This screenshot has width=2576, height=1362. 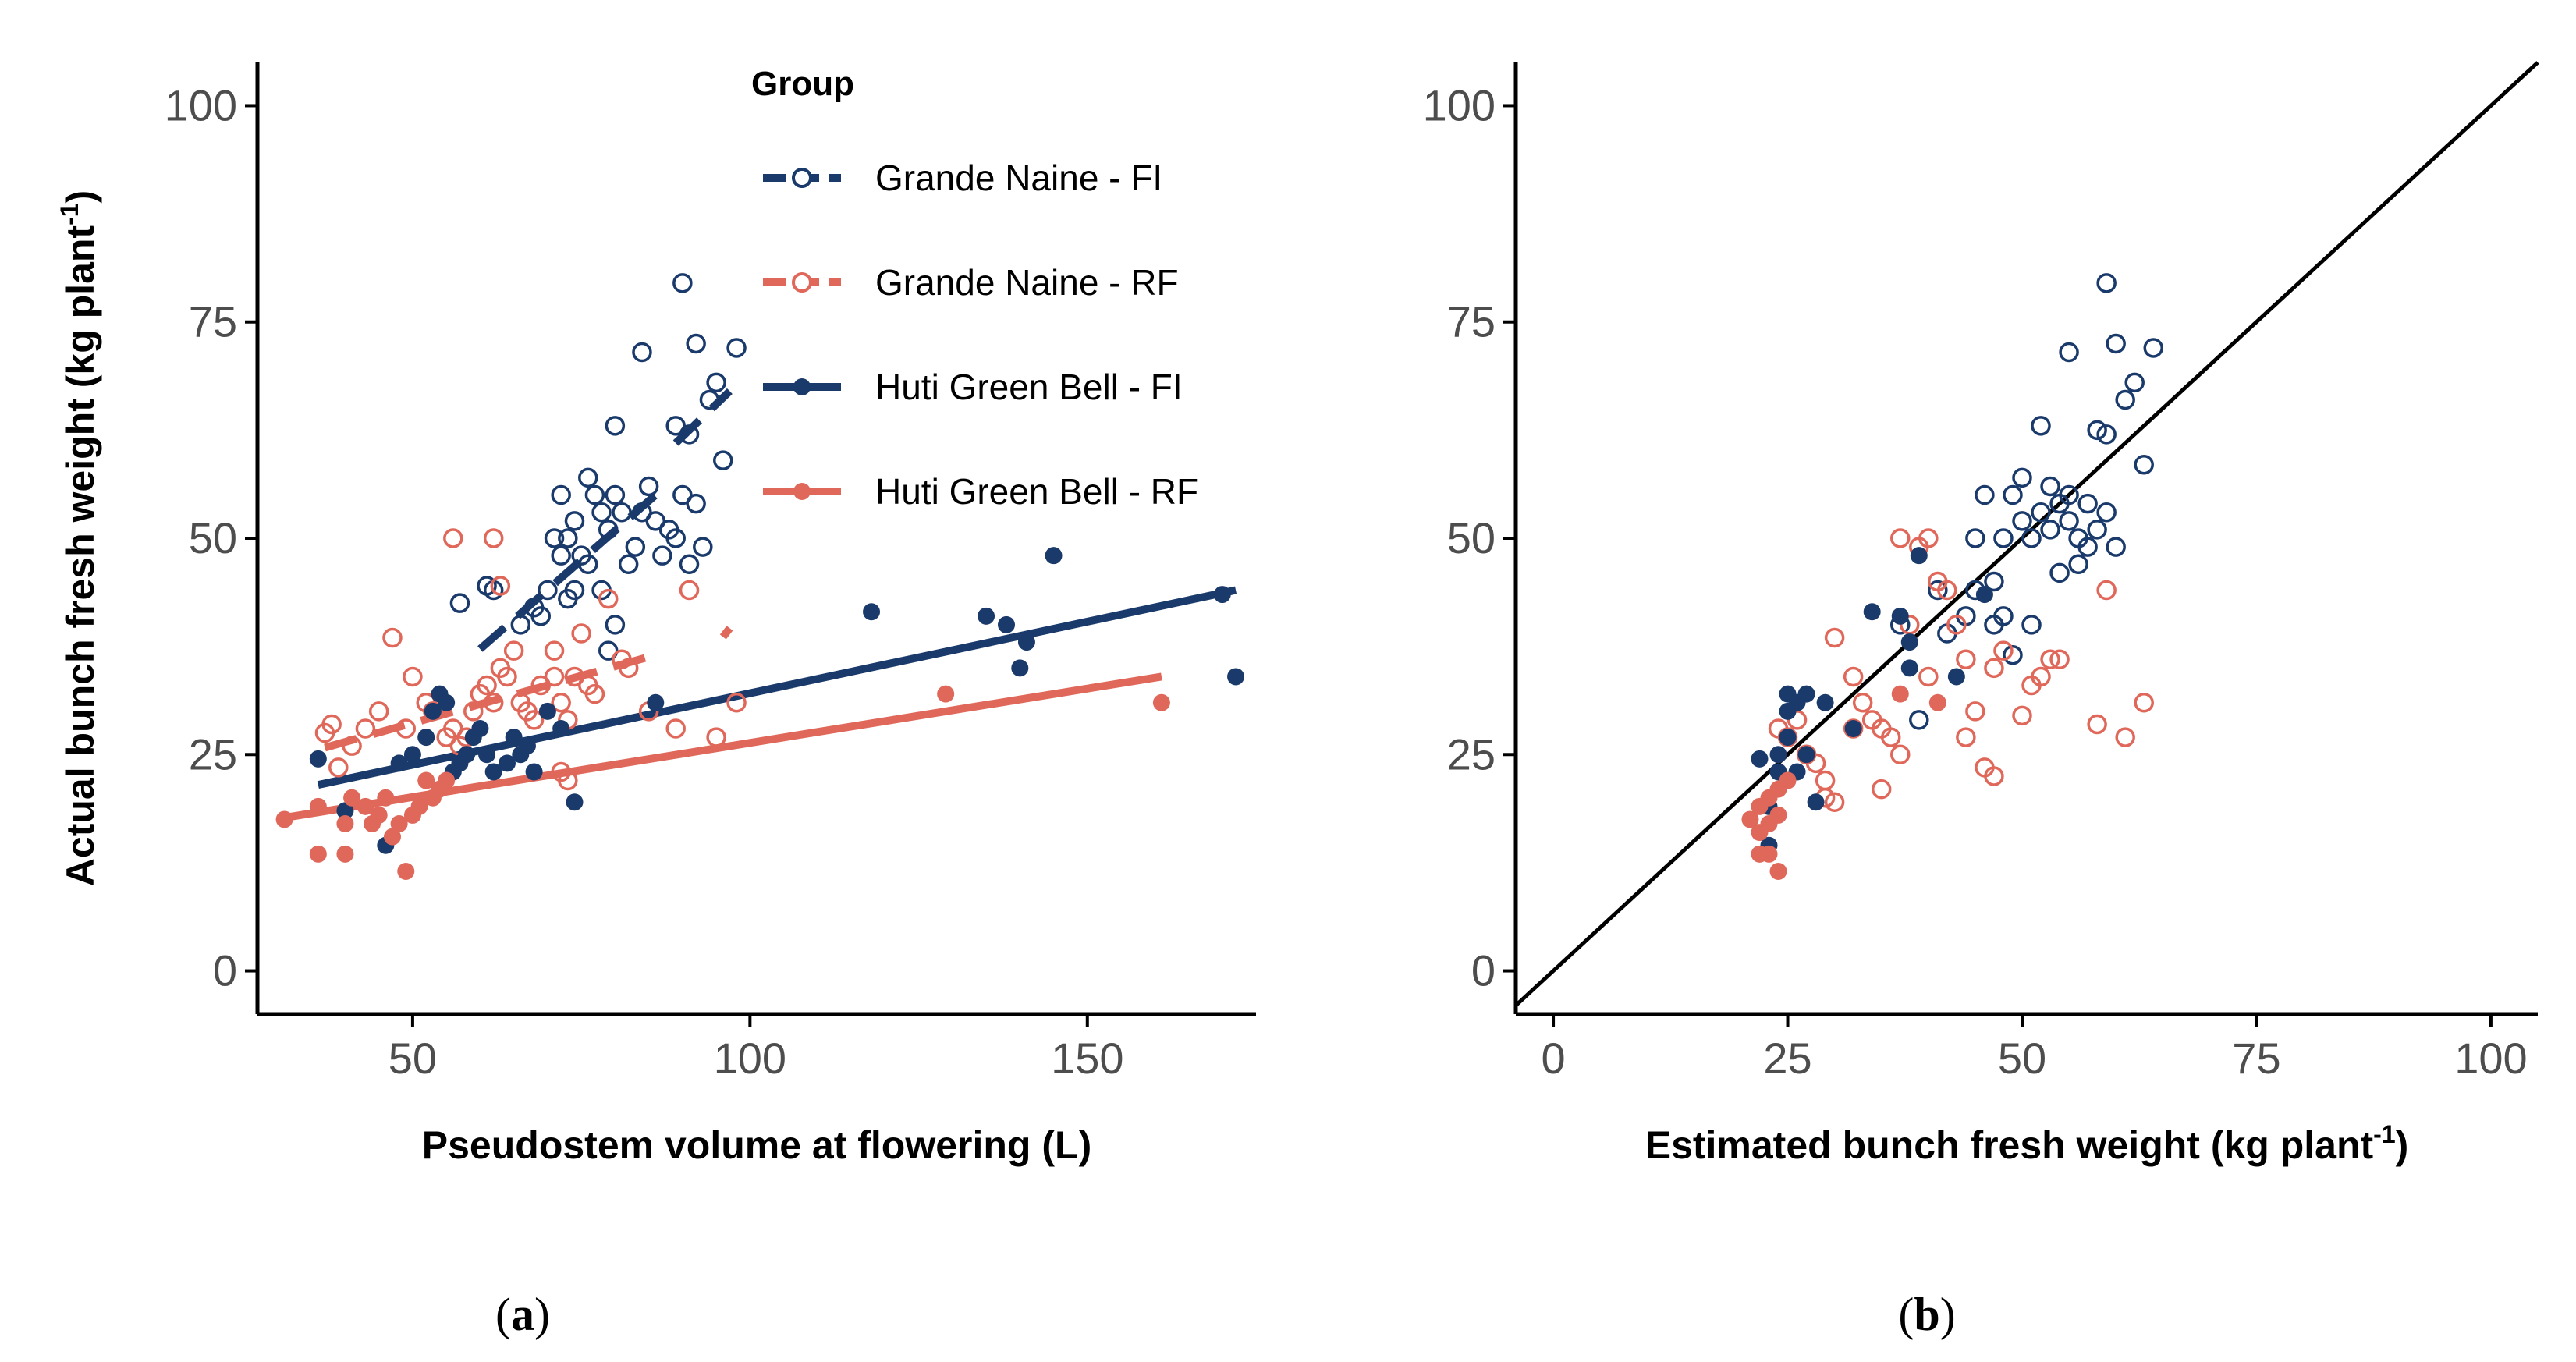 What do you see at coordinates (2009, 1145) in the screenshot?
I see `x-axis-title-b-main: Estimated bunch fresh weight (kg plant` at bounding box center [2009, 1145].